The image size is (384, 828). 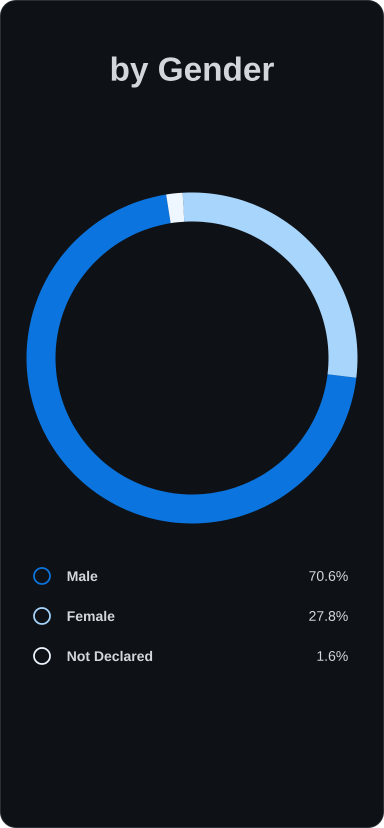 What do you see at coordinates (110, 656) in the screenshot?
I see `legend-label: Not Declared` at bounding box center [110, 656].